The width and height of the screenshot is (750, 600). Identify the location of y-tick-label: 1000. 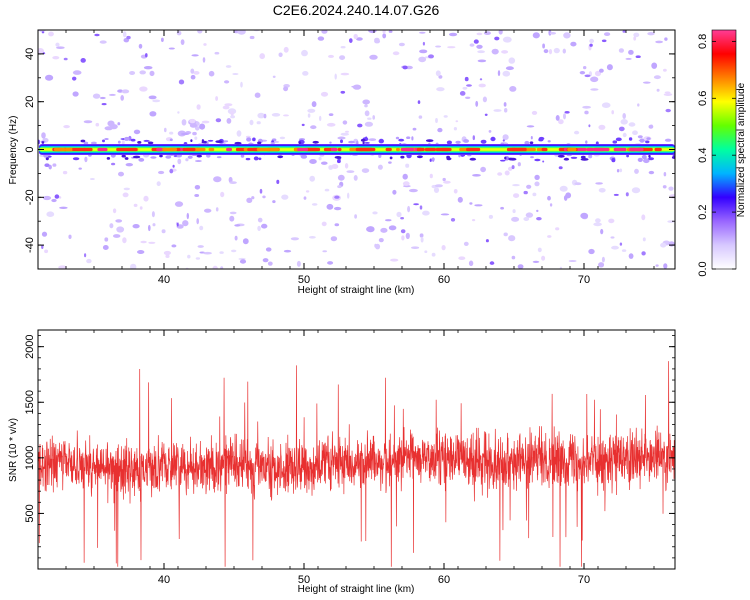
(30, 458).